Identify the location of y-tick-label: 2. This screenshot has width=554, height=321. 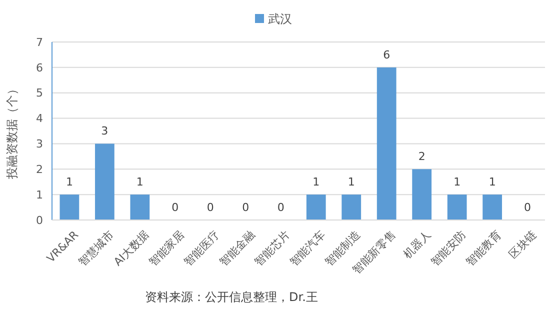
(39, 169).